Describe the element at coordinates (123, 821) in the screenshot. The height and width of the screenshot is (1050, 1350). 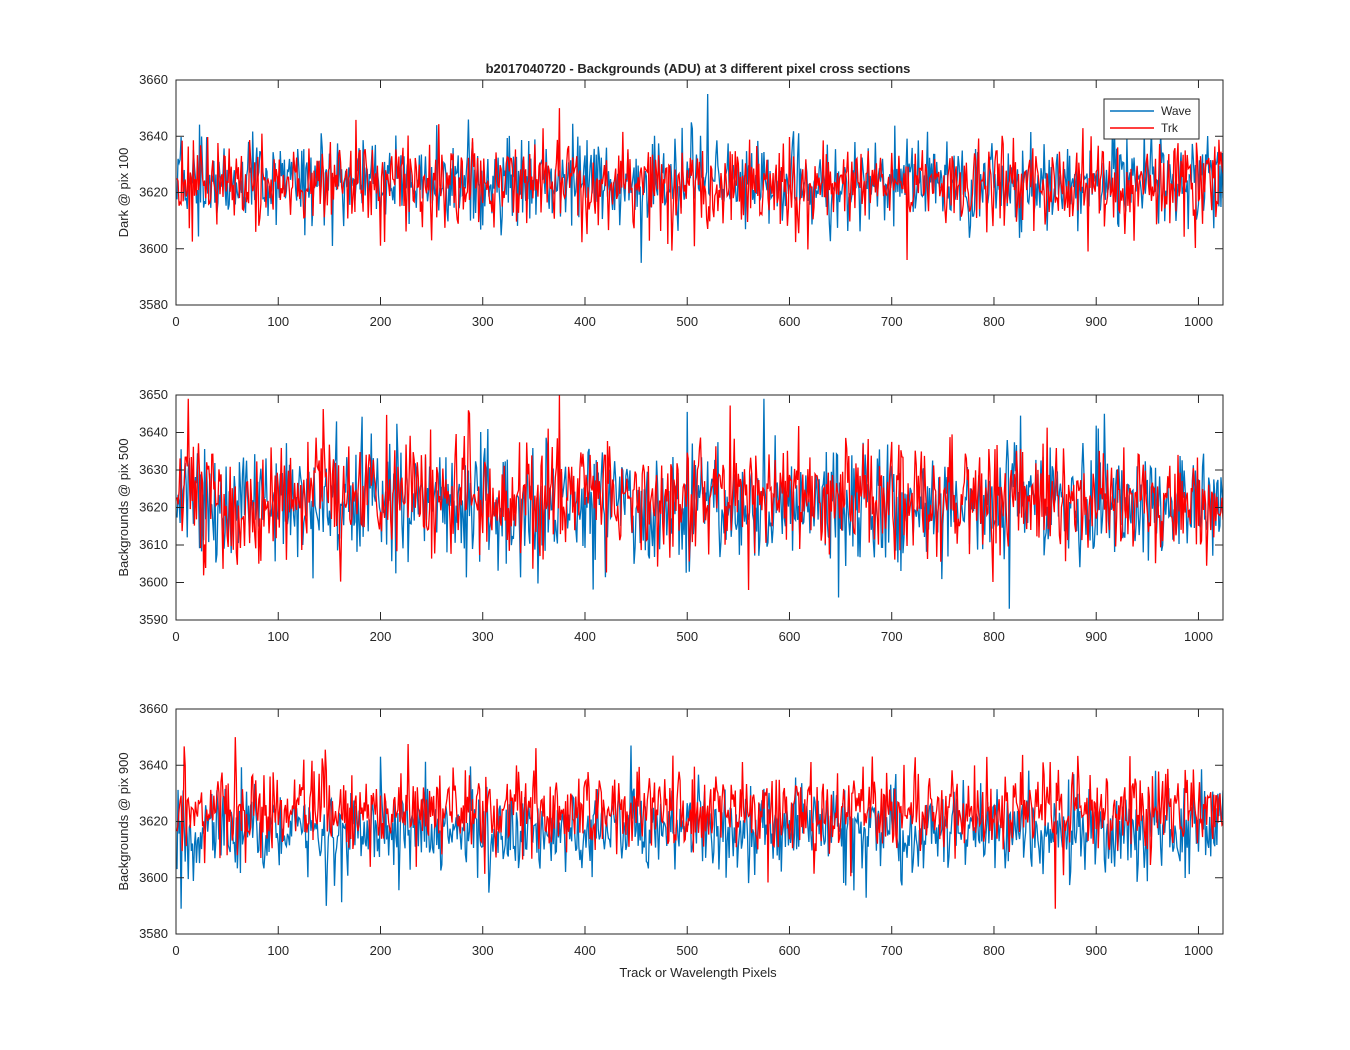
I see `y-axis-label: Backgrounds @ pix 900` at that location.